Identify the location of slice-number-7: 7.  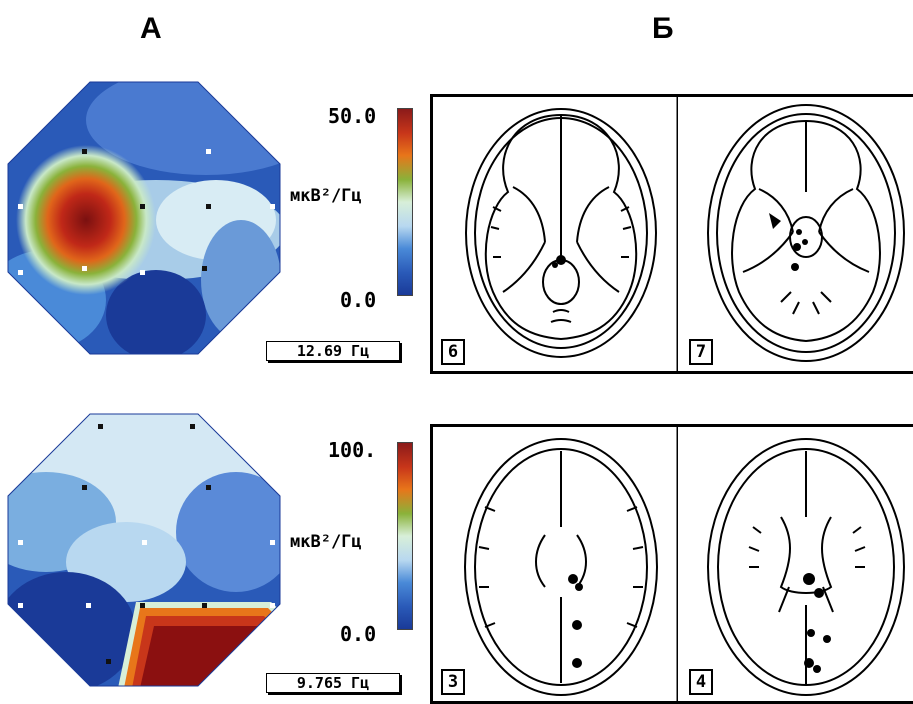
(701, 352).